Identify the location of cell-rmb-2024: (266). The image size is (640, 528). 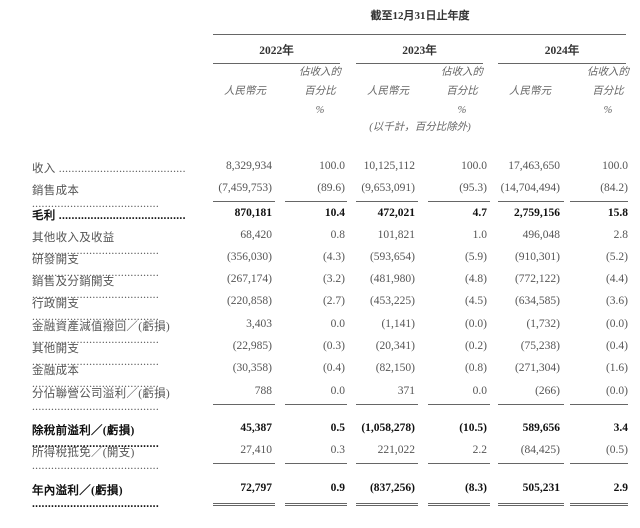
(547, 391).